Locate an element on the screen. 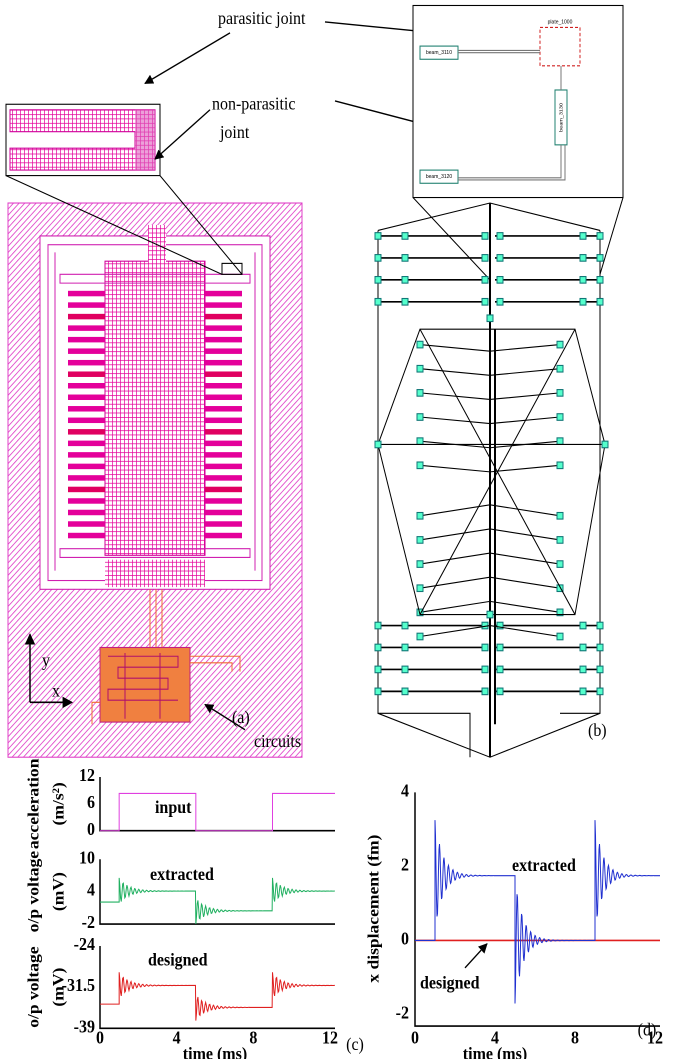  y-tick-label: 12 is located at coordinates (87, 775).